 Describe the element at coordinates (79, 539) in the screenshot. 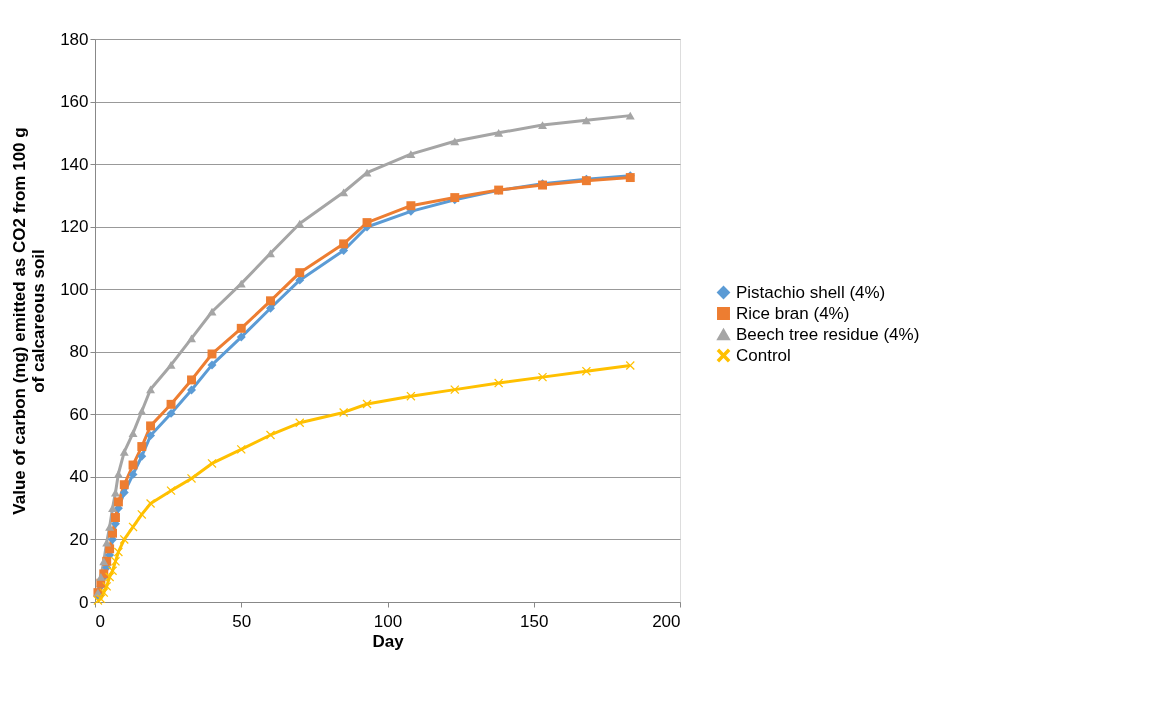

I see `y-tick-label: 20` at that location.